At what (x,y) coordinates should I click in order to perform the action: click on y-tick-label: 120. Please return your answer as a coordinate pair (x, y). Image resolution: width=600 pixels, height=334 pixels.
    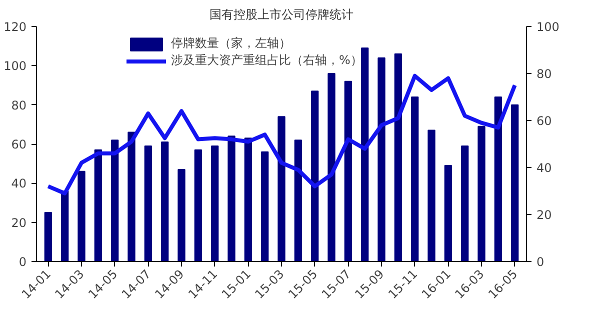
    Looking at the image, I should click on (15, 27).